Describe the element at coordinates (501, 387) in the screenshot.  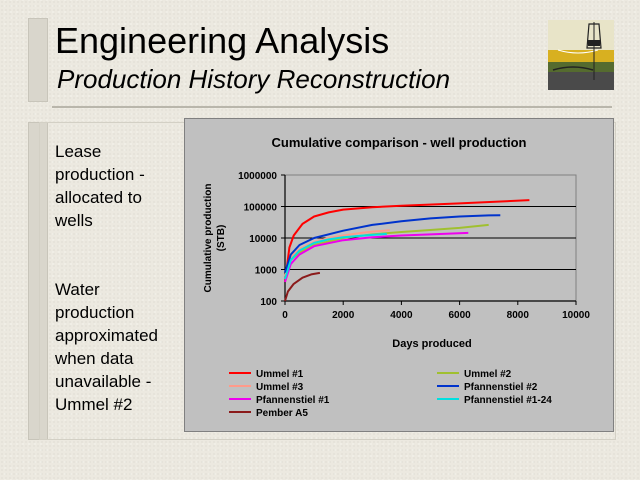
I see `legend-label-pfannenstiel-2: Pfannenstiel #2` at that location.